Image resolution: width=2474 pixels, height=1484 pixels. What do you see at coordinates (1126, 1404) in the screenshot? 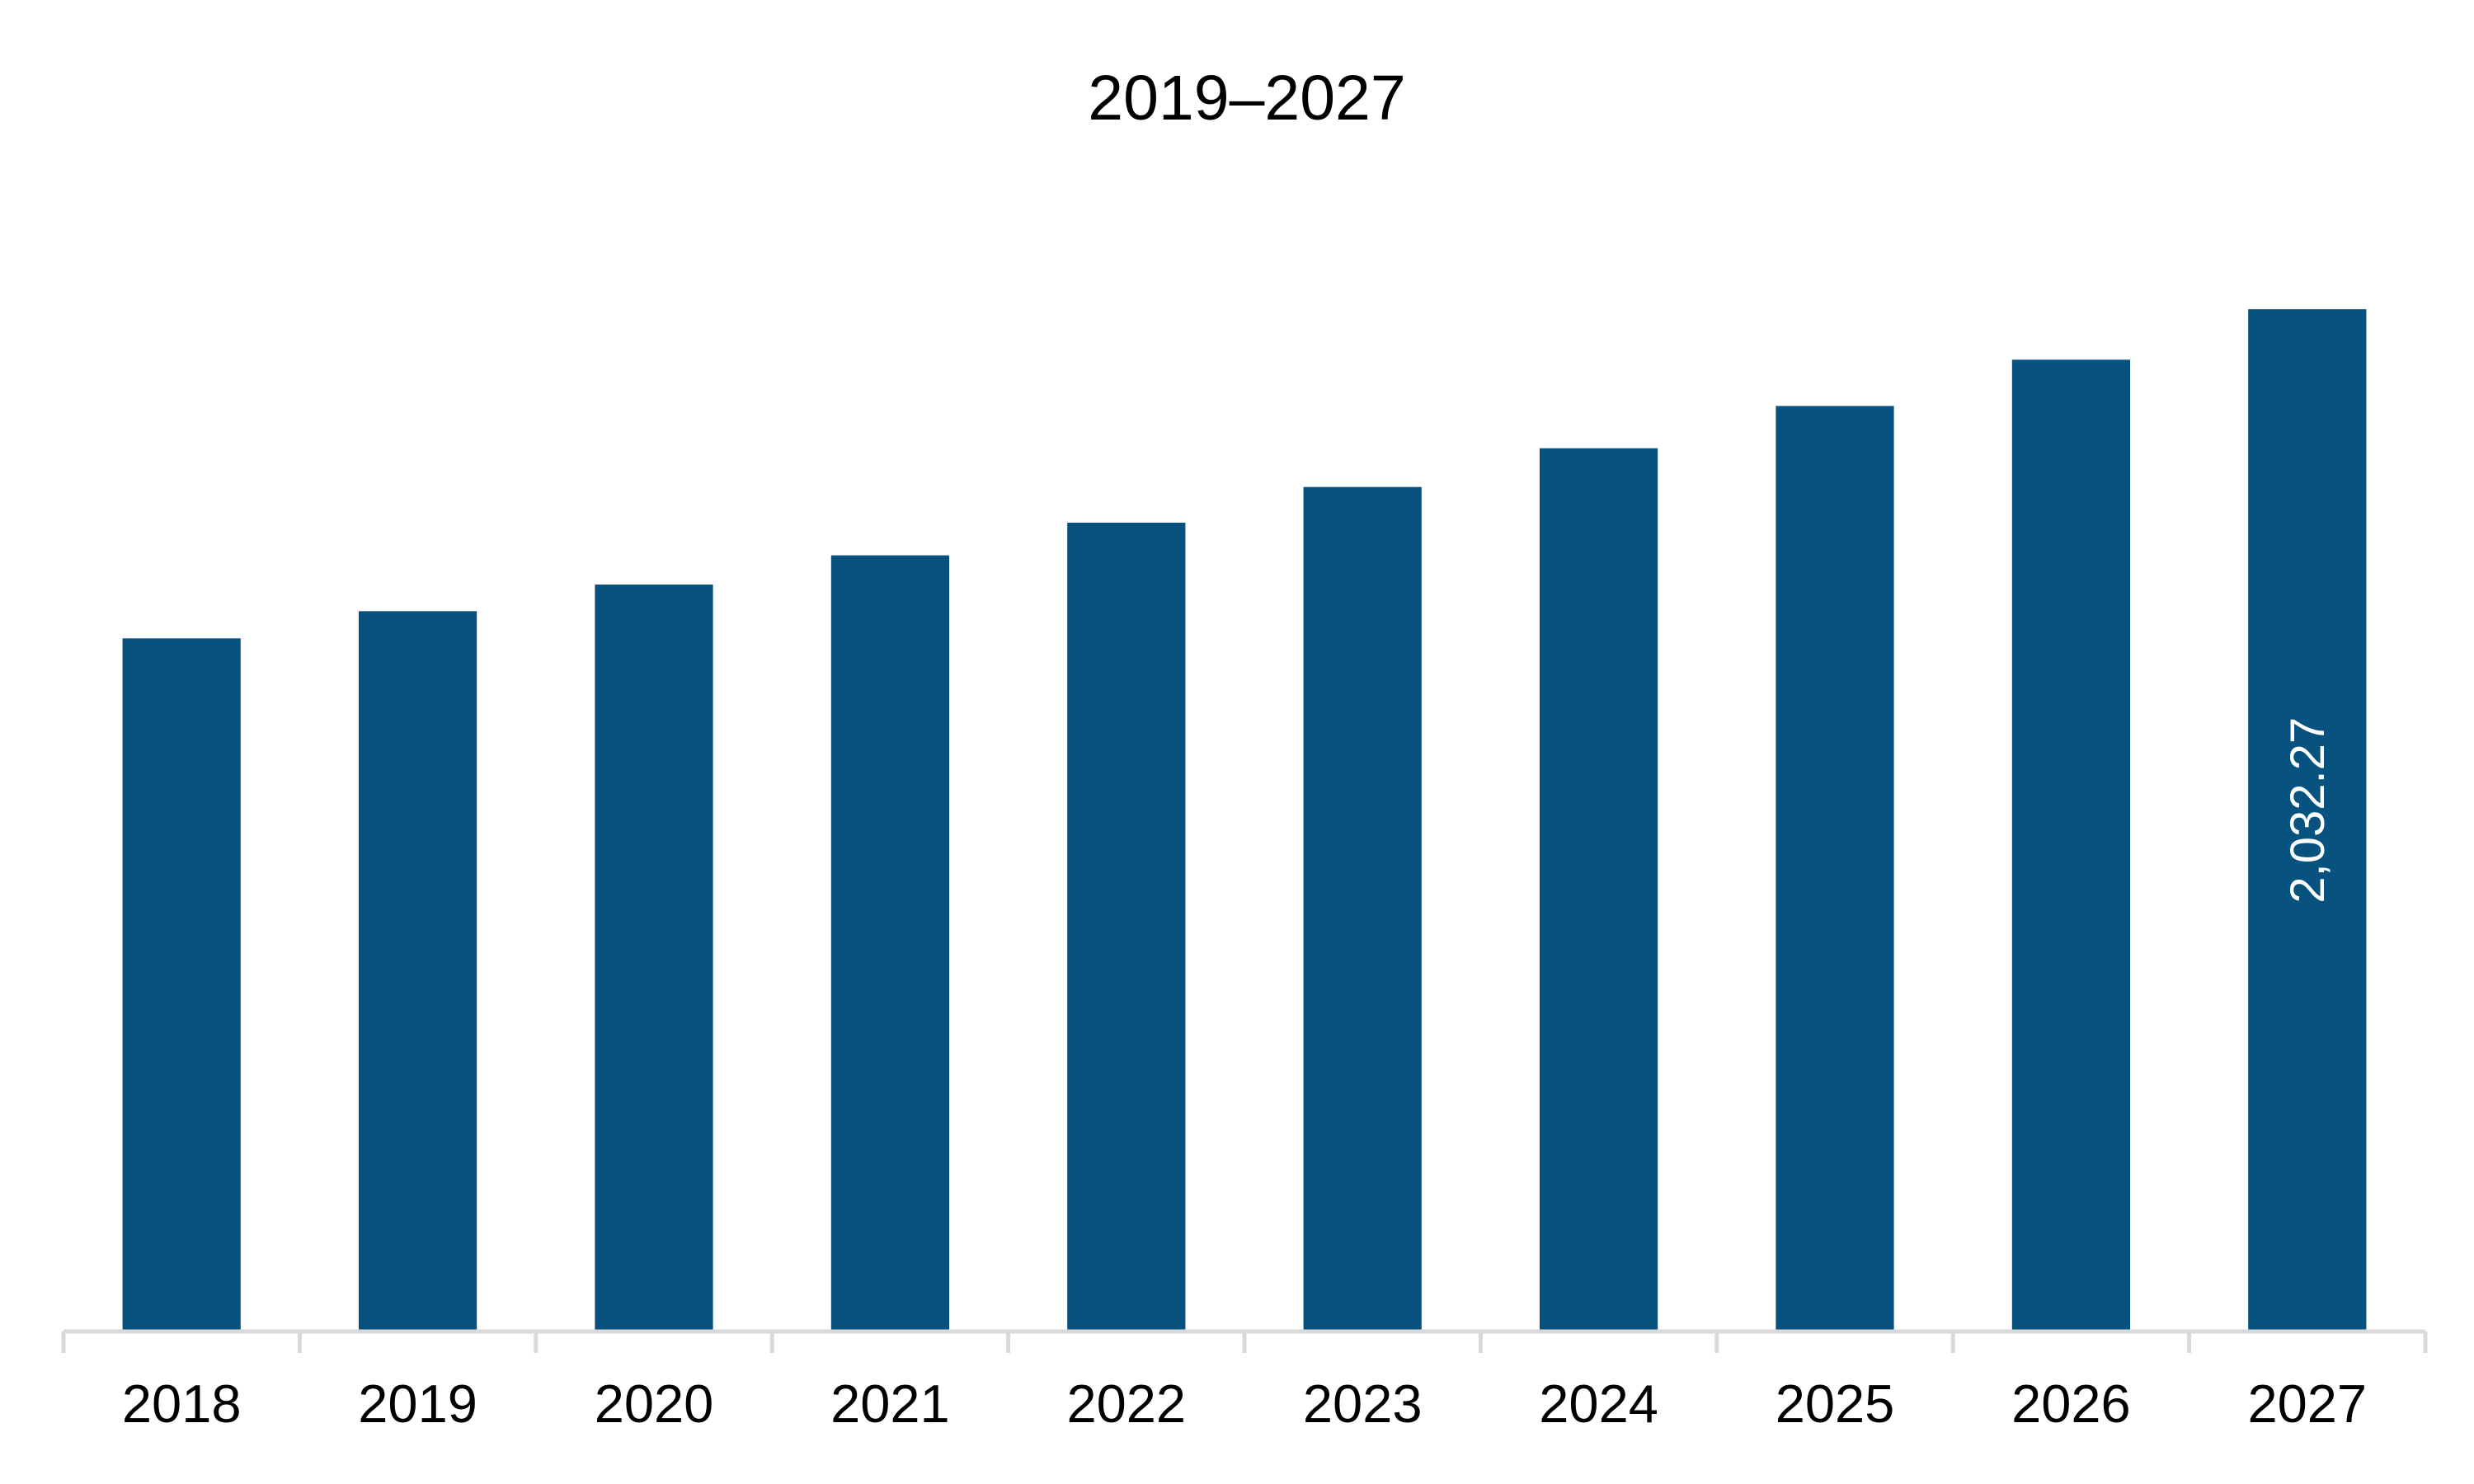
I see `x-tick-label-2022: 2022` at bounding box center [1126, 1404].